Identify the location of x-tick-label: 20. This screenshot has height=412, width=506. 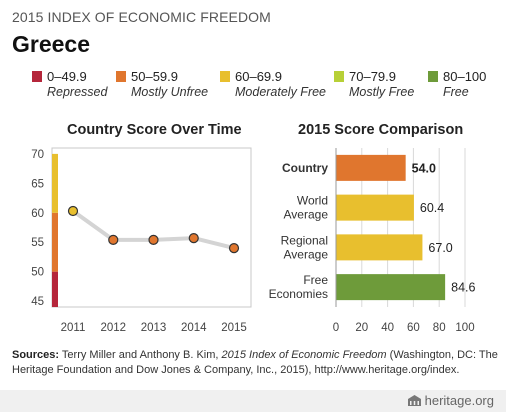
(361, 328).